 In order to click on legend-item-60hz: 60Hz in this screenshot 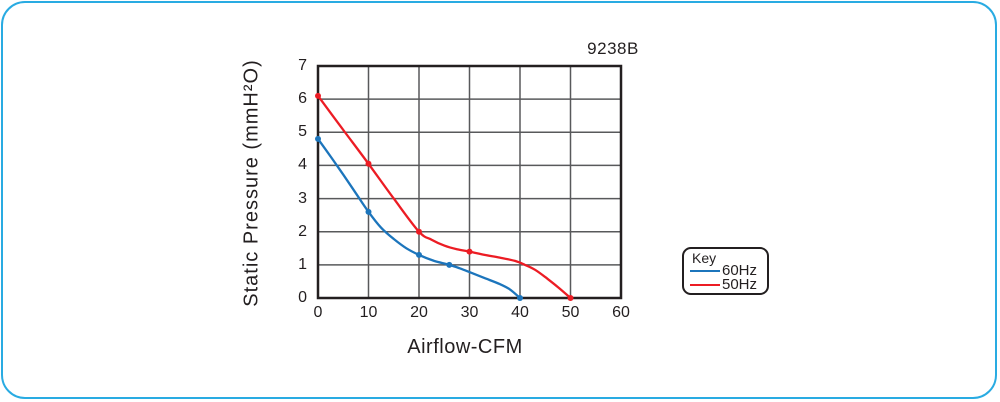, I will do `click(724, 270)`.